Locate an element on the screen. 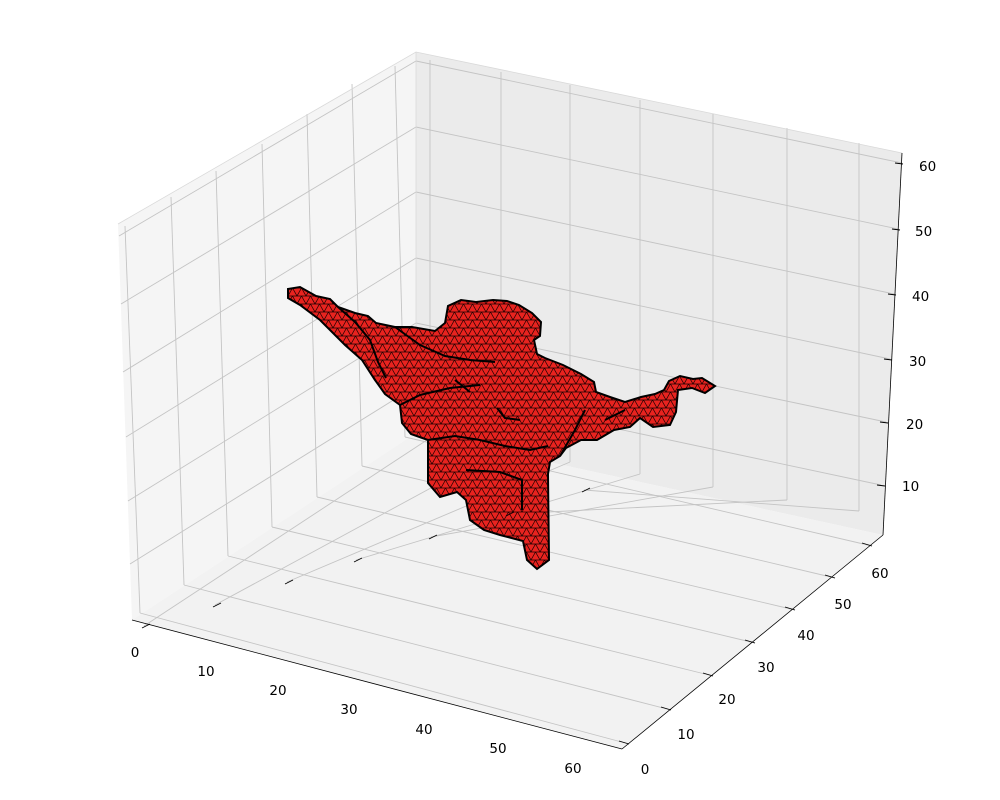  z-tick-label: 20 is located at coordinates (914, 425).